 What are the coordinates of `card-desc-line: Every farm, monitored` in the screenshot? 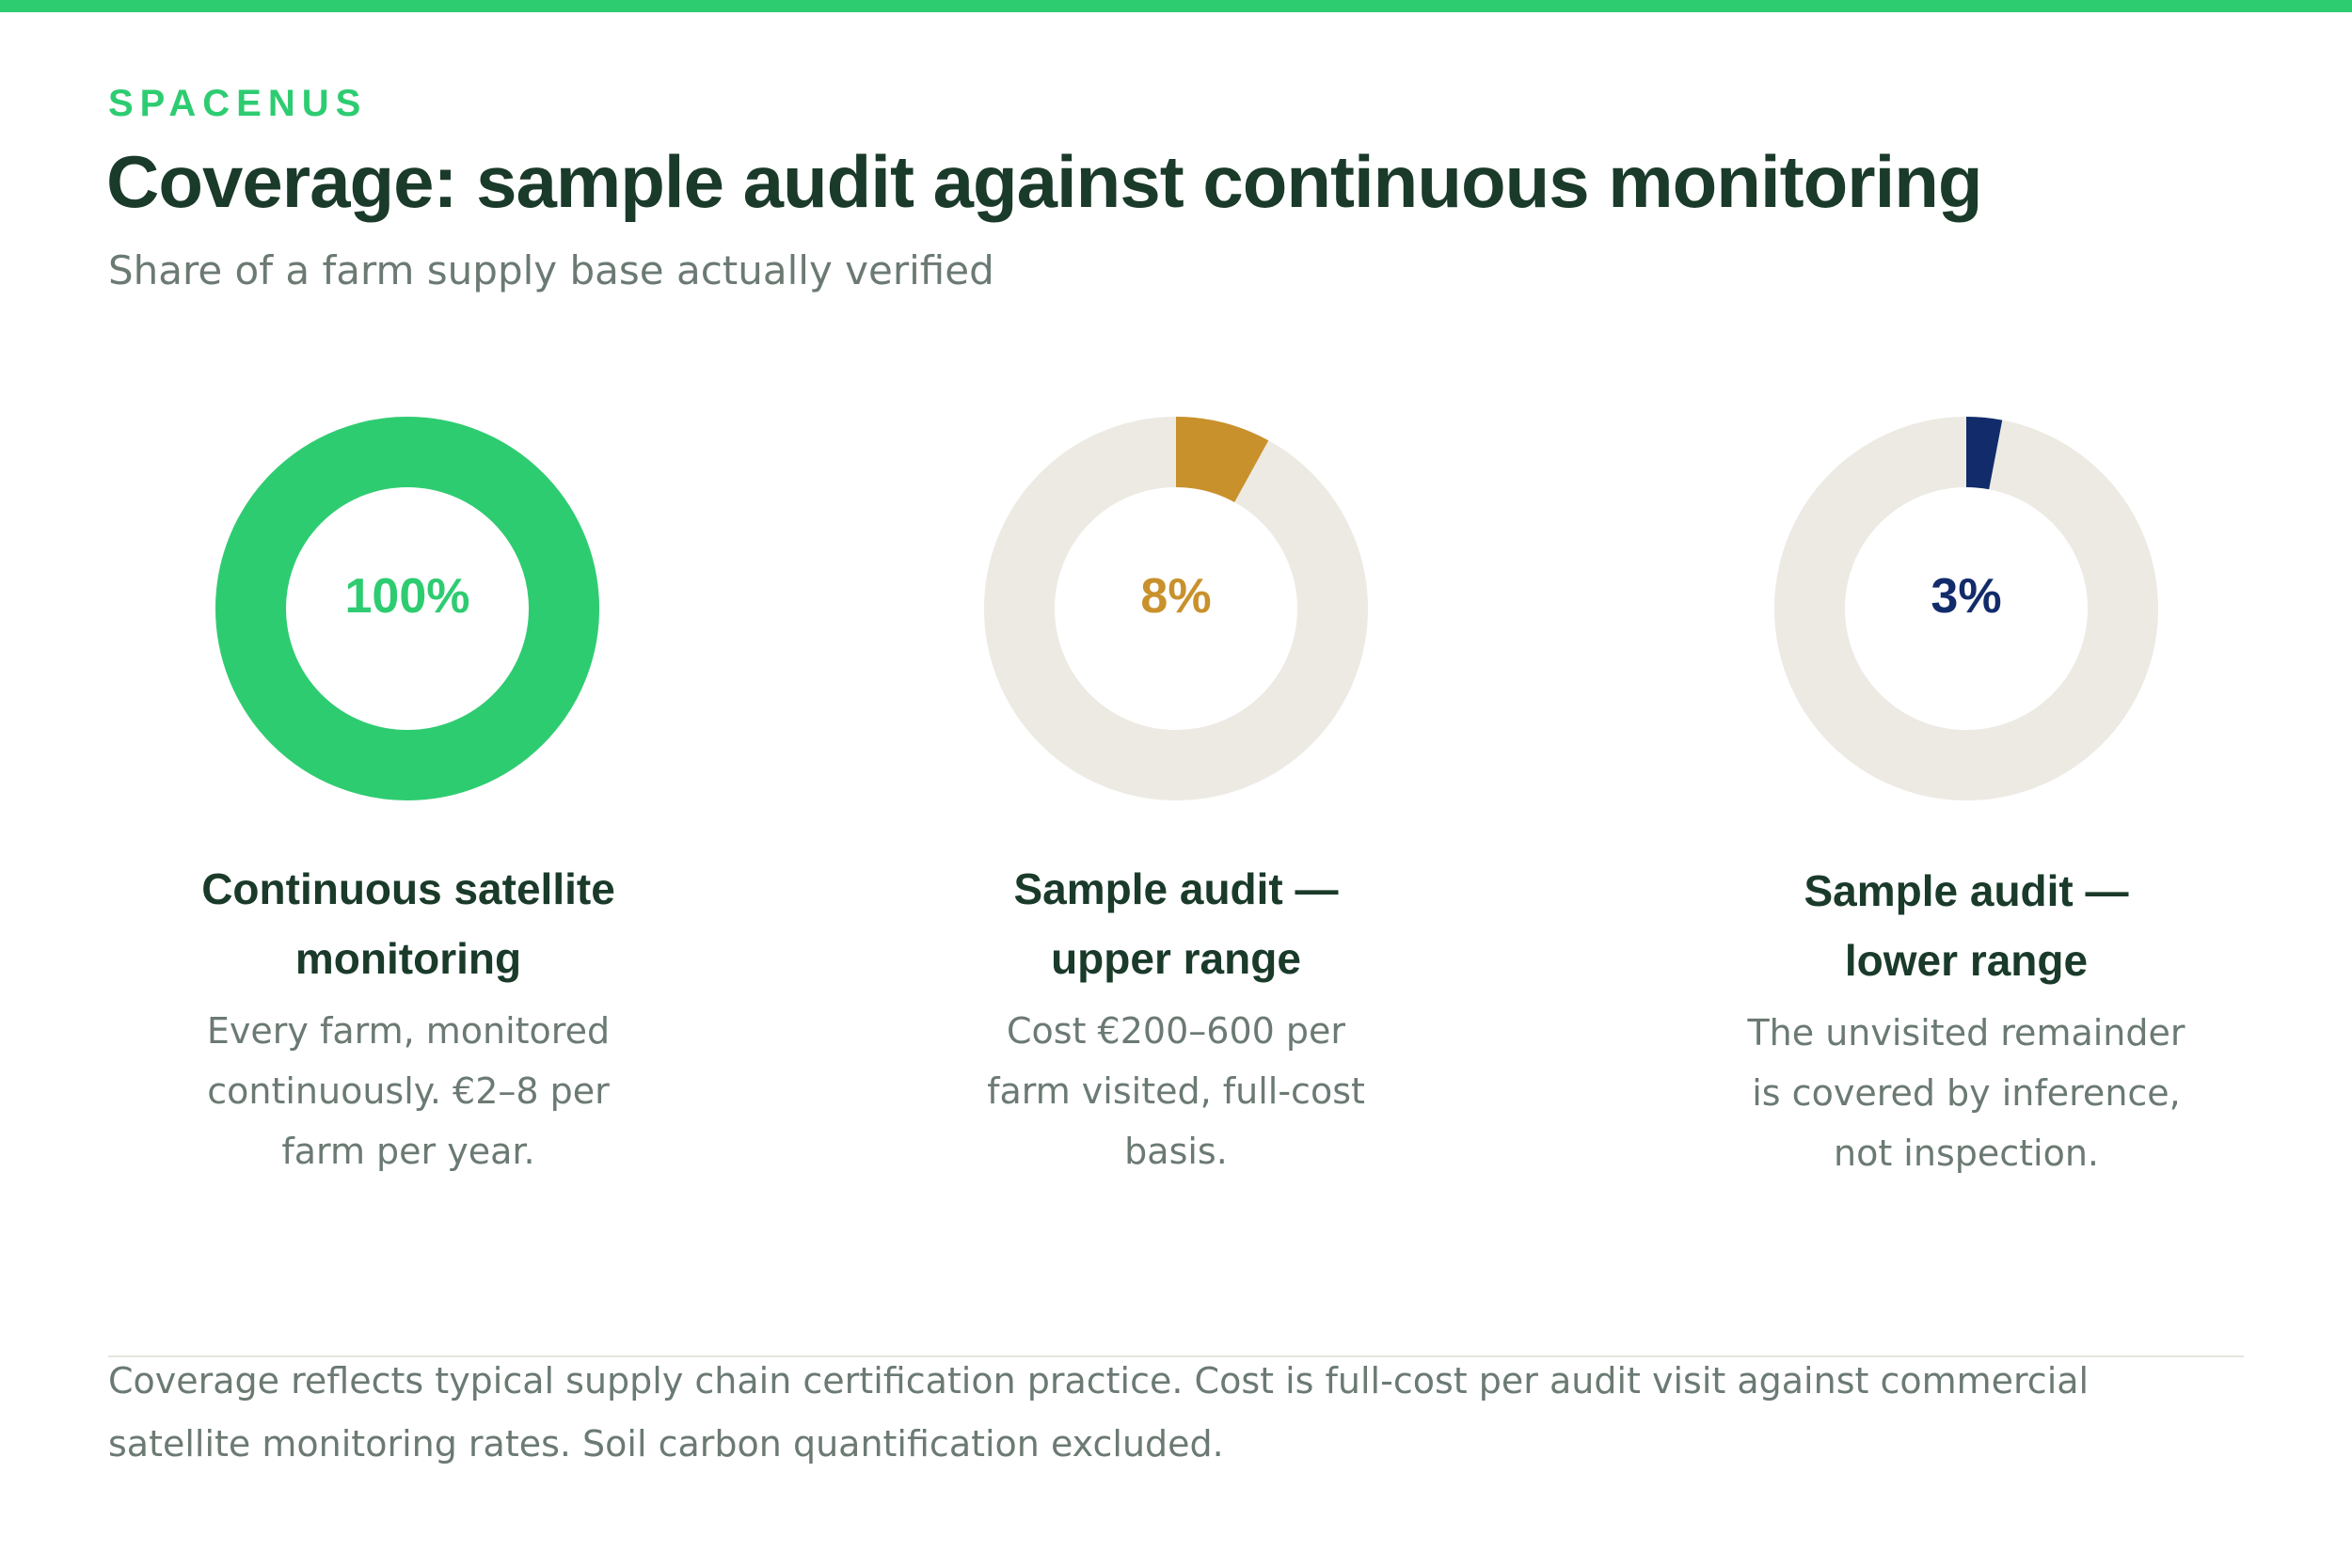 It's located at (408, 1031).